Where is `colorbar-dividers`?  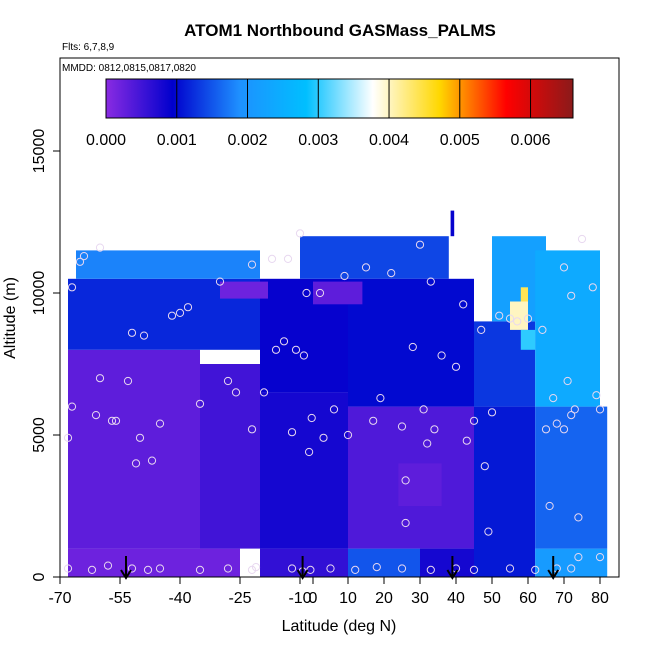 colorbar-dividers is located at coordinates (354, 98).